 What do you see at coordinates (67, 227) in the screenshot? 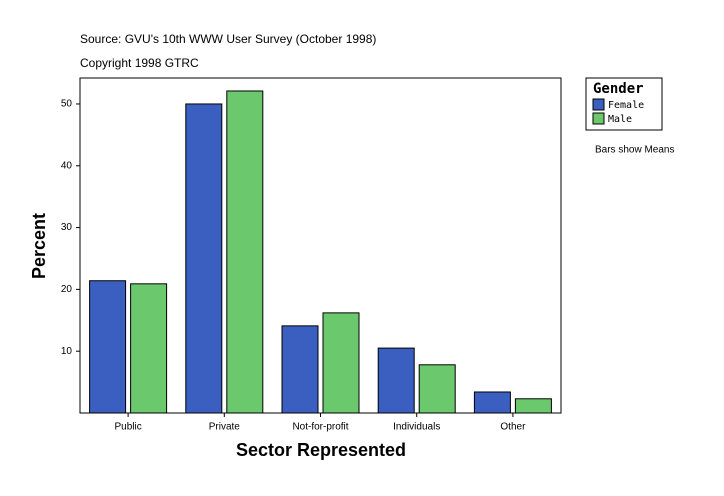
I see `y-tick-label: 30` at bounding box center [67, 227].